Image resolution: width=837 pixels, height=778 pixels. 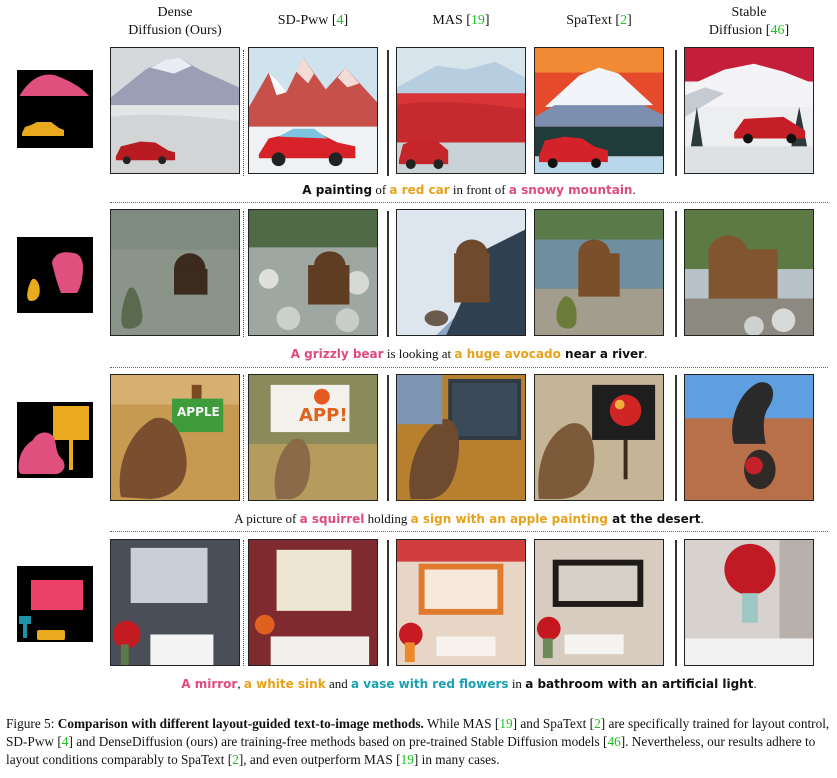 What do you see at coordinates (461, 602) in the screenshot?
I see `result-mas-bathroom` at bounding box center [461, 602].